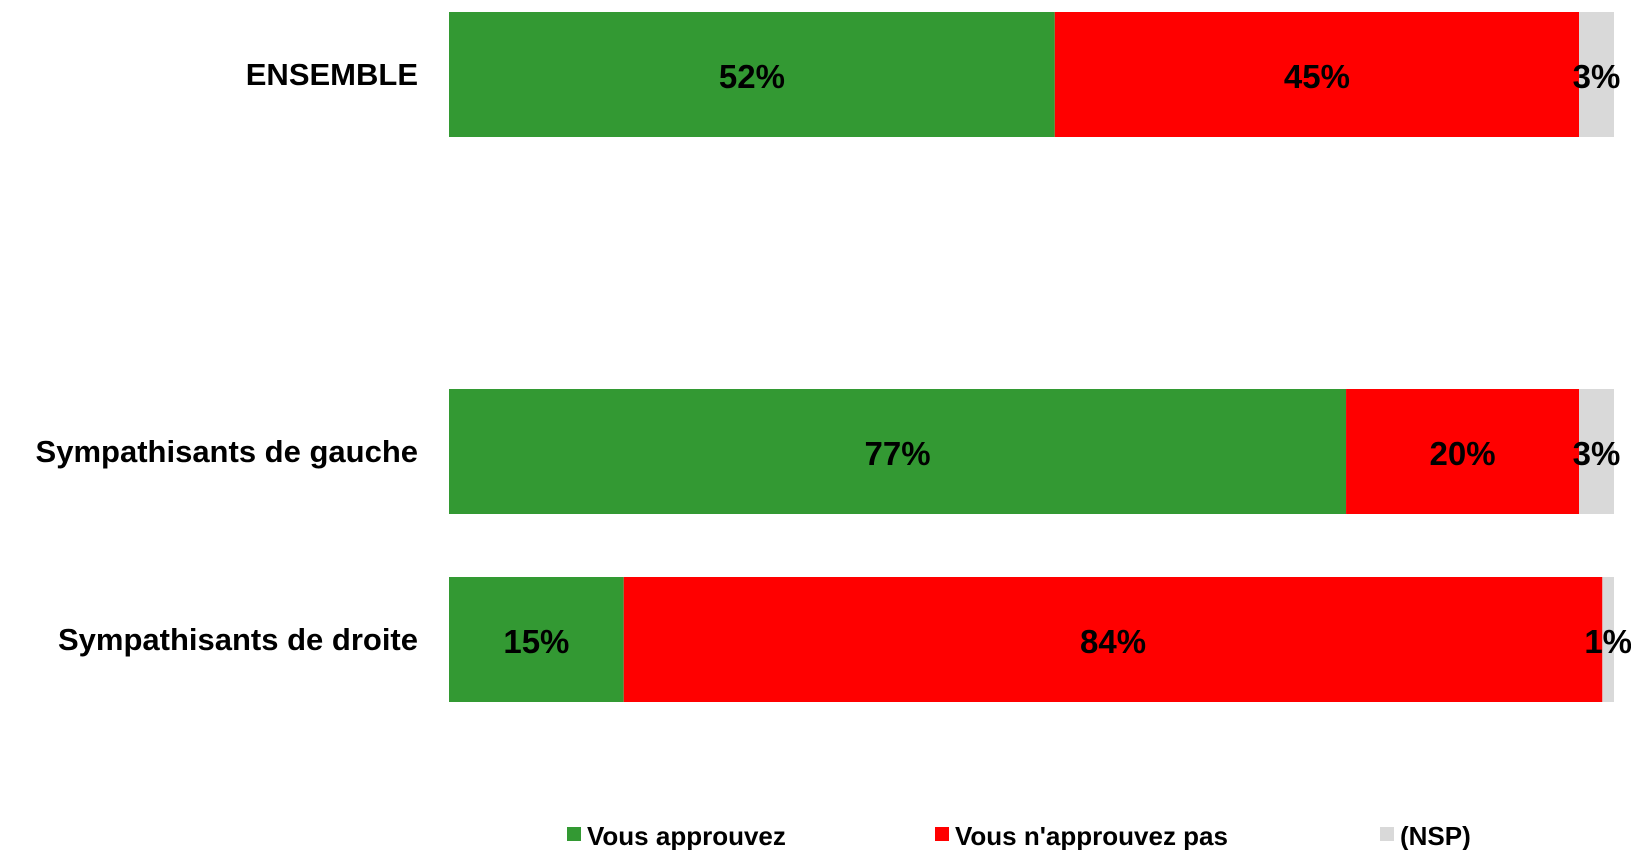  Describe the element at coordinates (227, 451) in the screenshot. I see `category-label: Sympathisants de gauche` at that location.